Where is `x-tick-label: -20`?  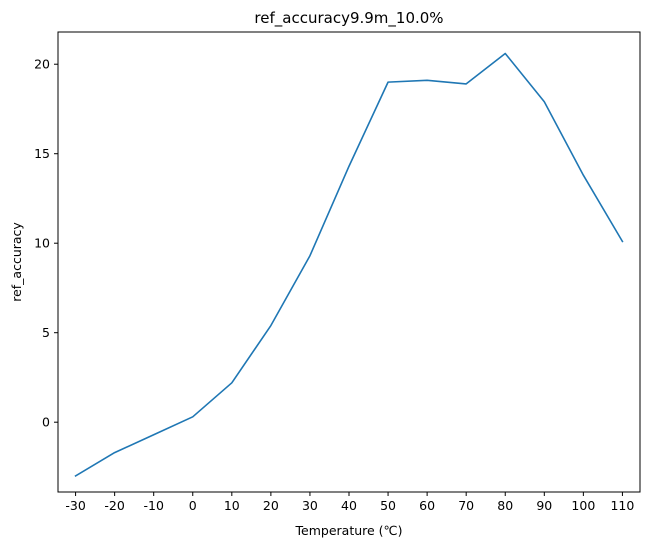 x-tick-label: -20 is located at coordinates (114, 505).